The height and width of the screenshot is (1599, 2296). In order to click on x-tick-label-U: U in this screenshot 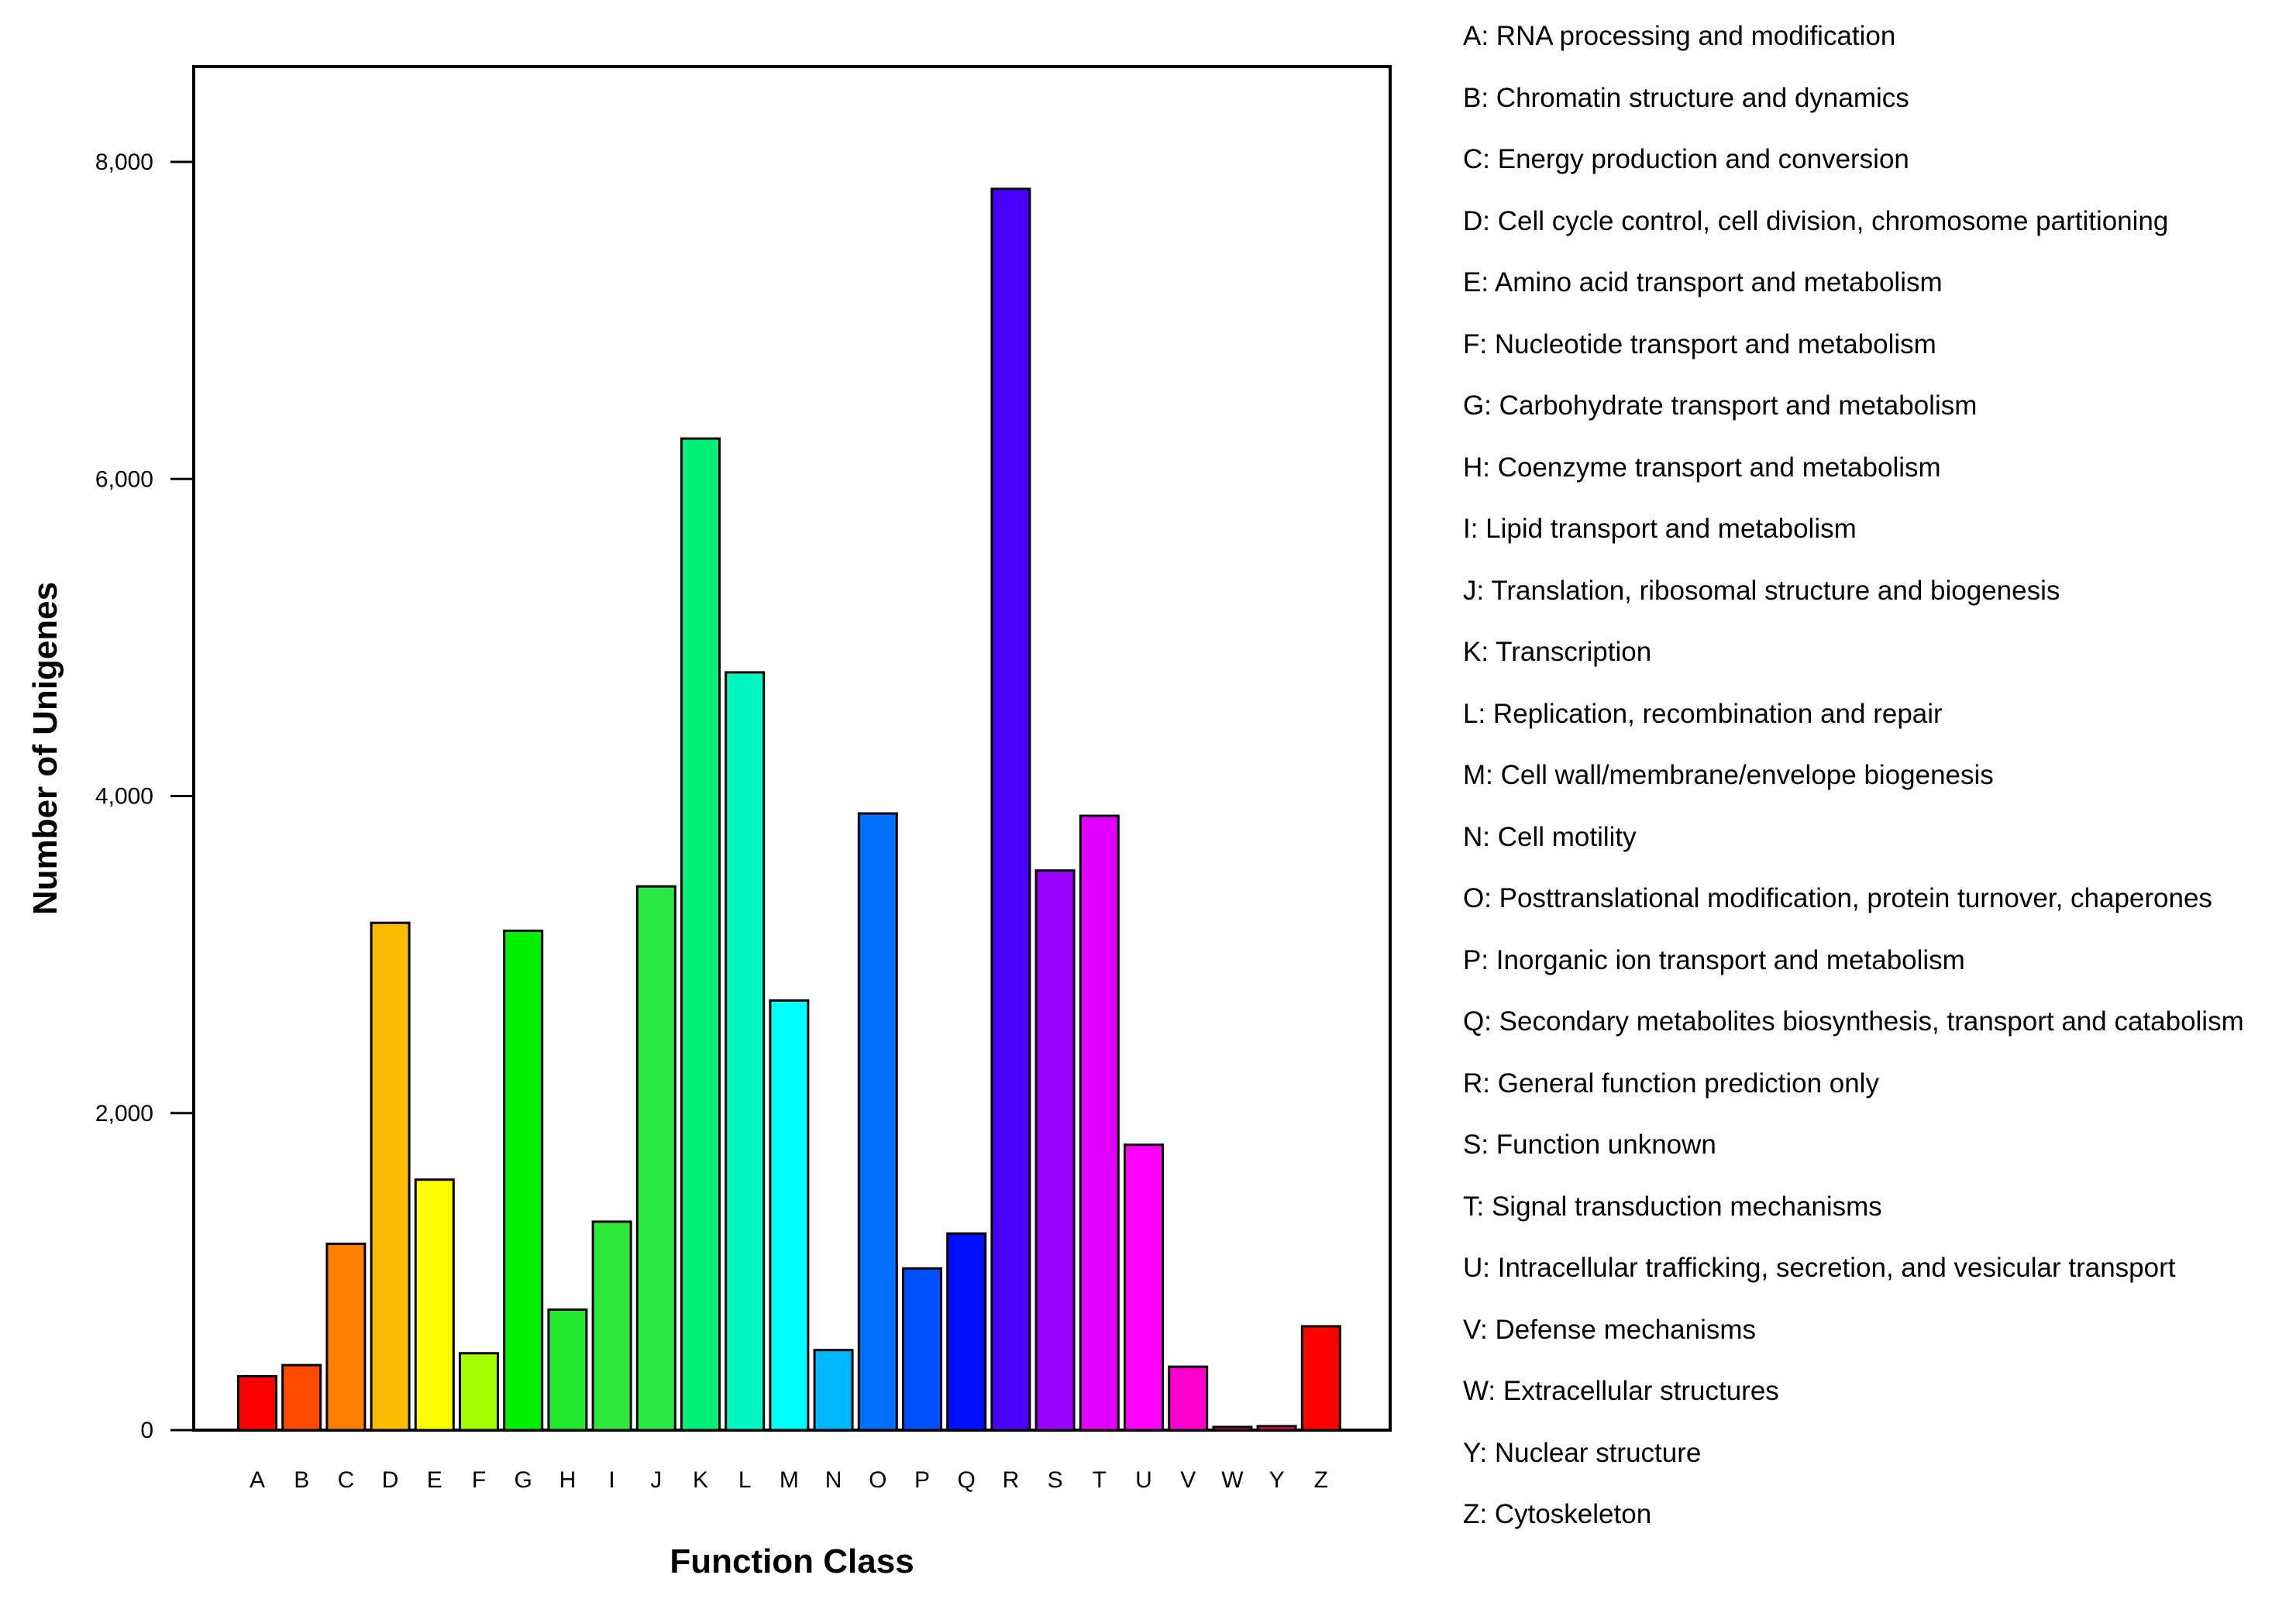, I will do `click(1144, 1480)`.